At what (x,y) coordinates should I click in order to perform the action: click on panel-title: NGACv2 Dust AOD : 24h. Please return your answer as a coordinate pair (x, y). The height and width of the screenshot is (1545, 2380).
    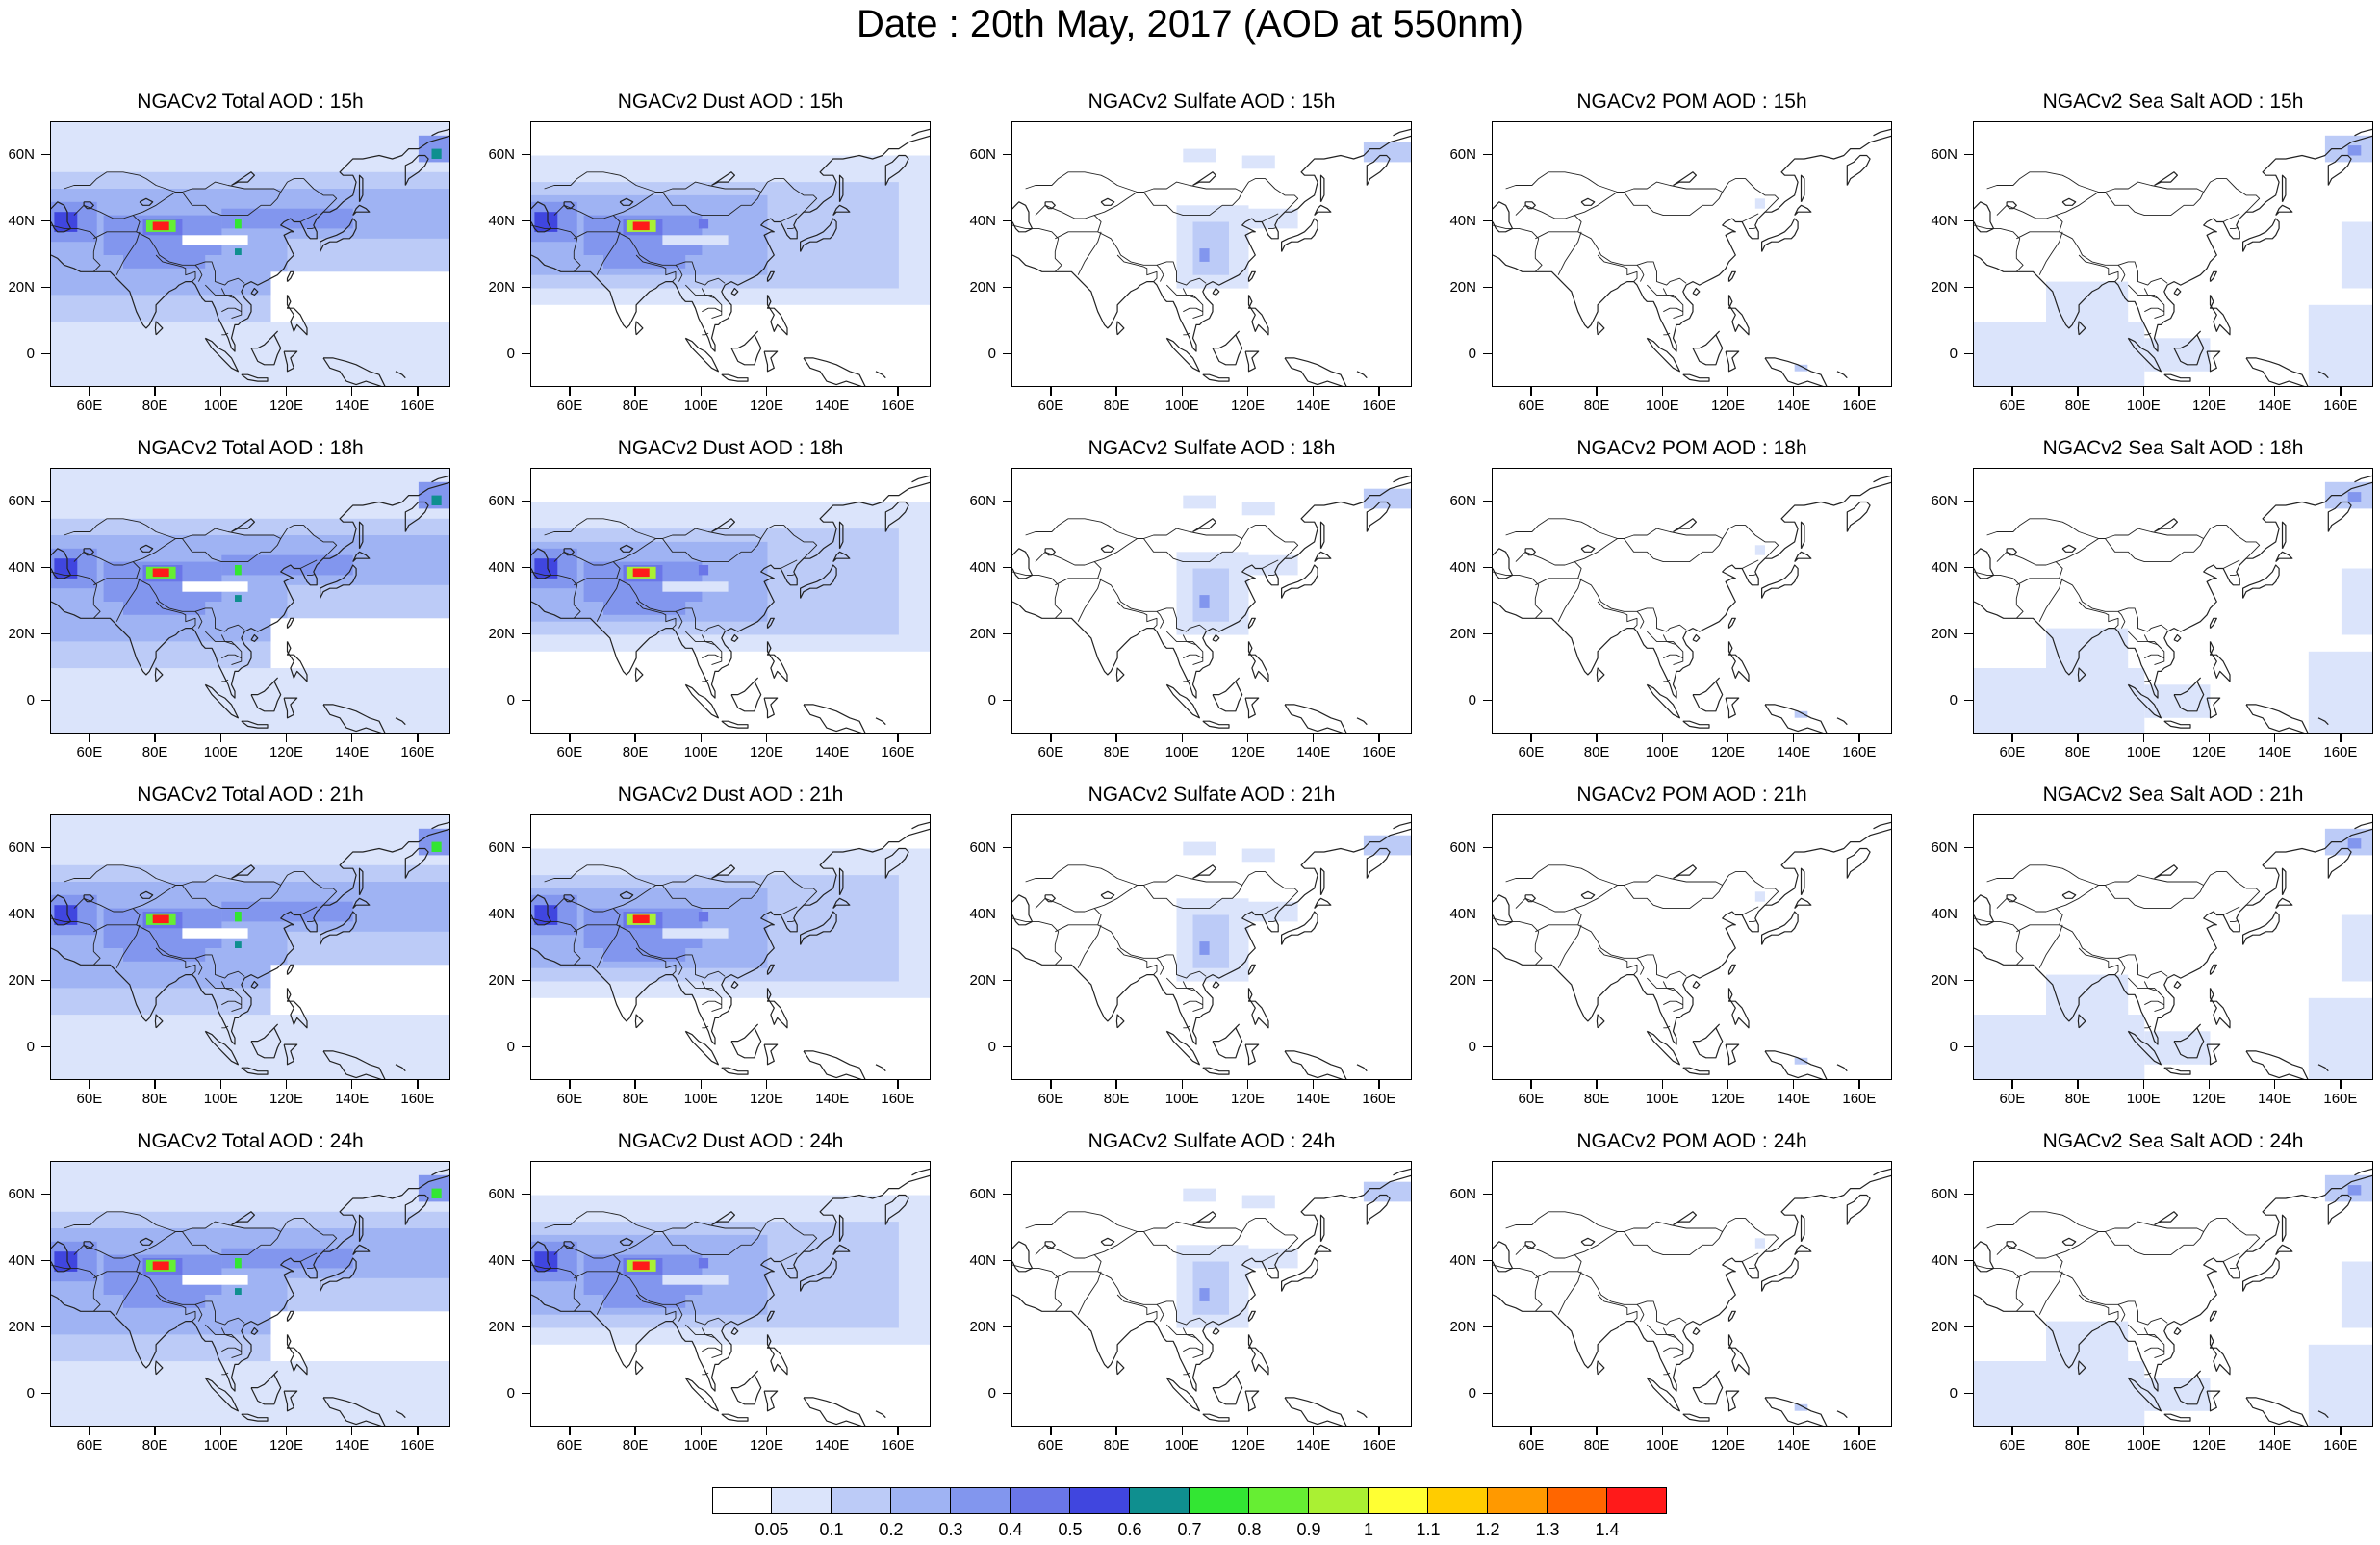
    Looking at the image, I should click on (730, 1141).